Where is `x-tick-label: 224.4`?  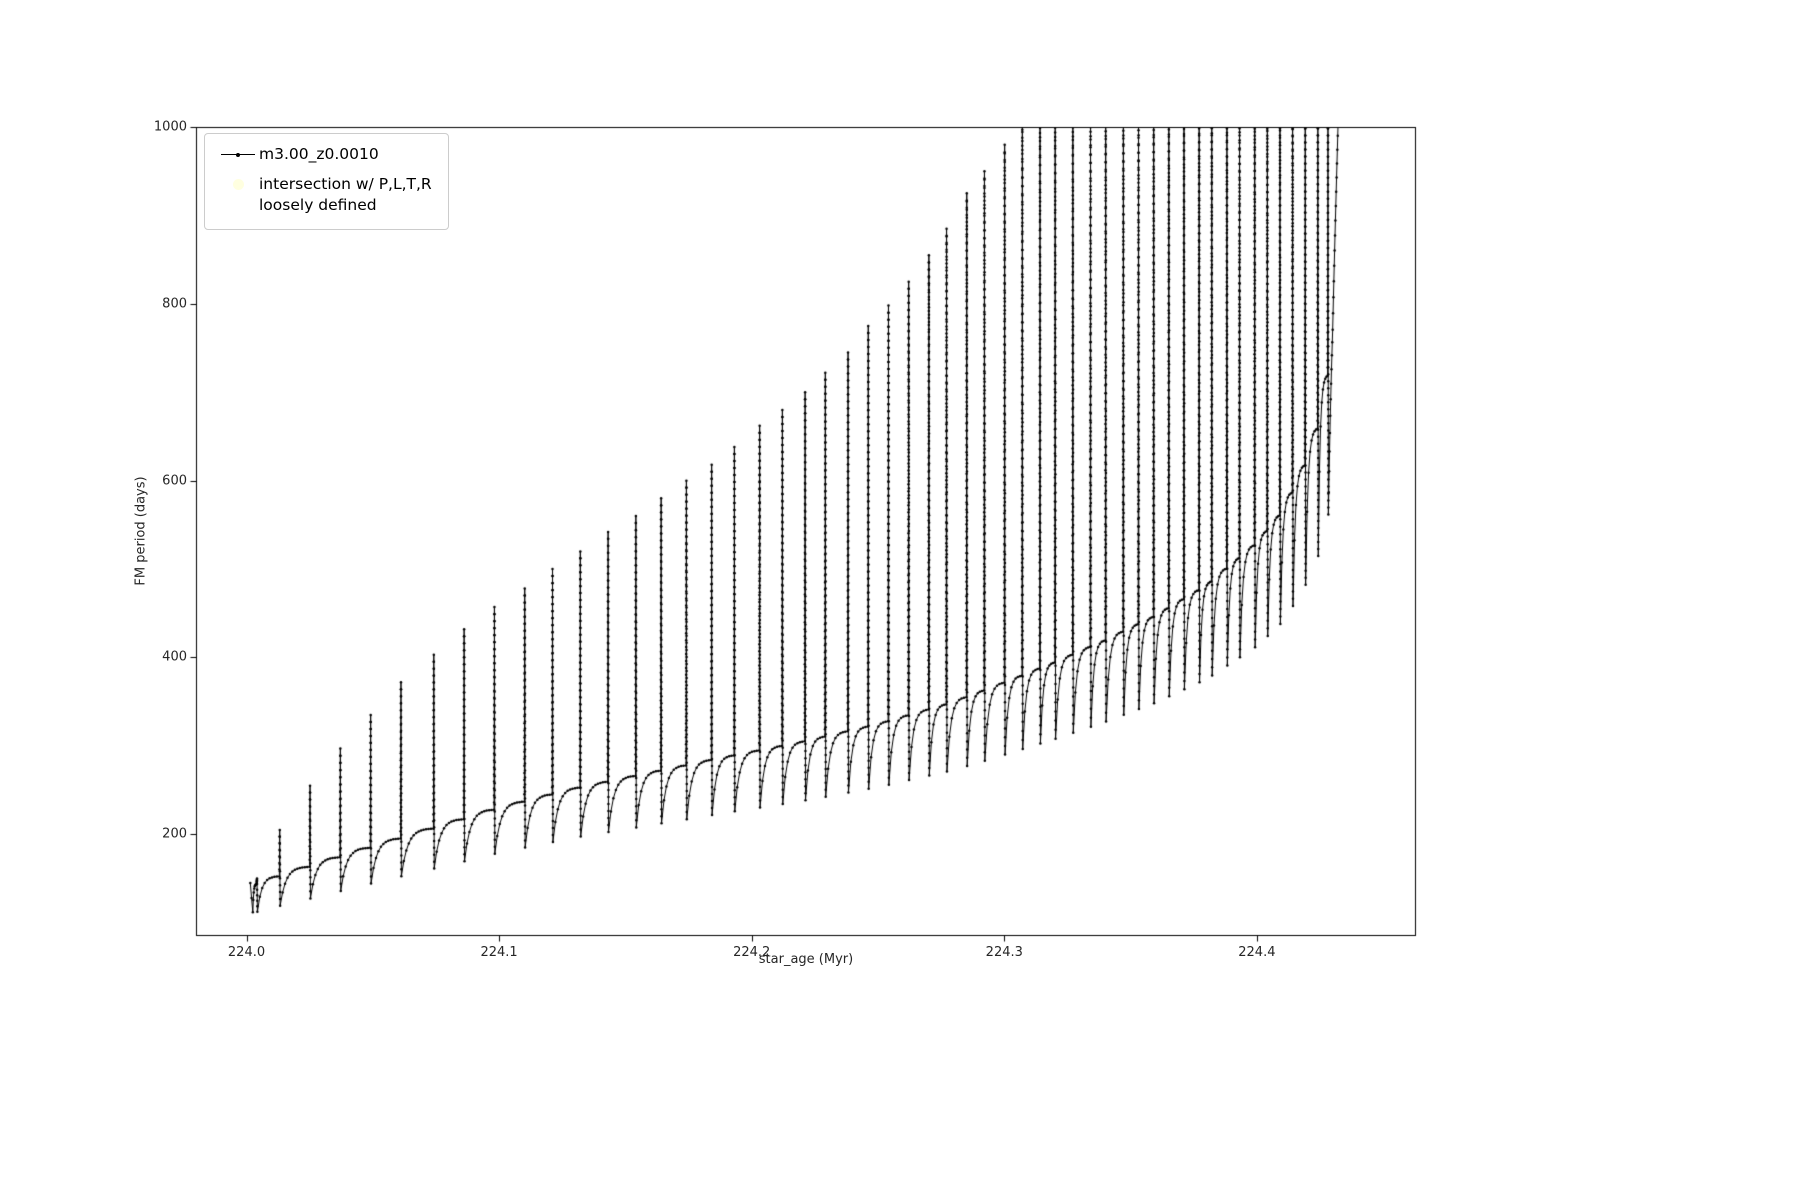
x-tick-label: 224.4 is located at coordinates (1257, 952).